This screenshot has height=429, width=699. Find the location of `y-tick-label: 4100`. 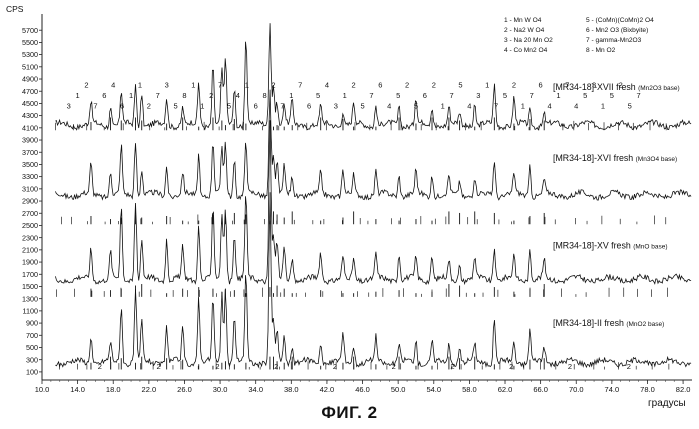

y-tick-label: 4100 is located at coordinates (30, 127).